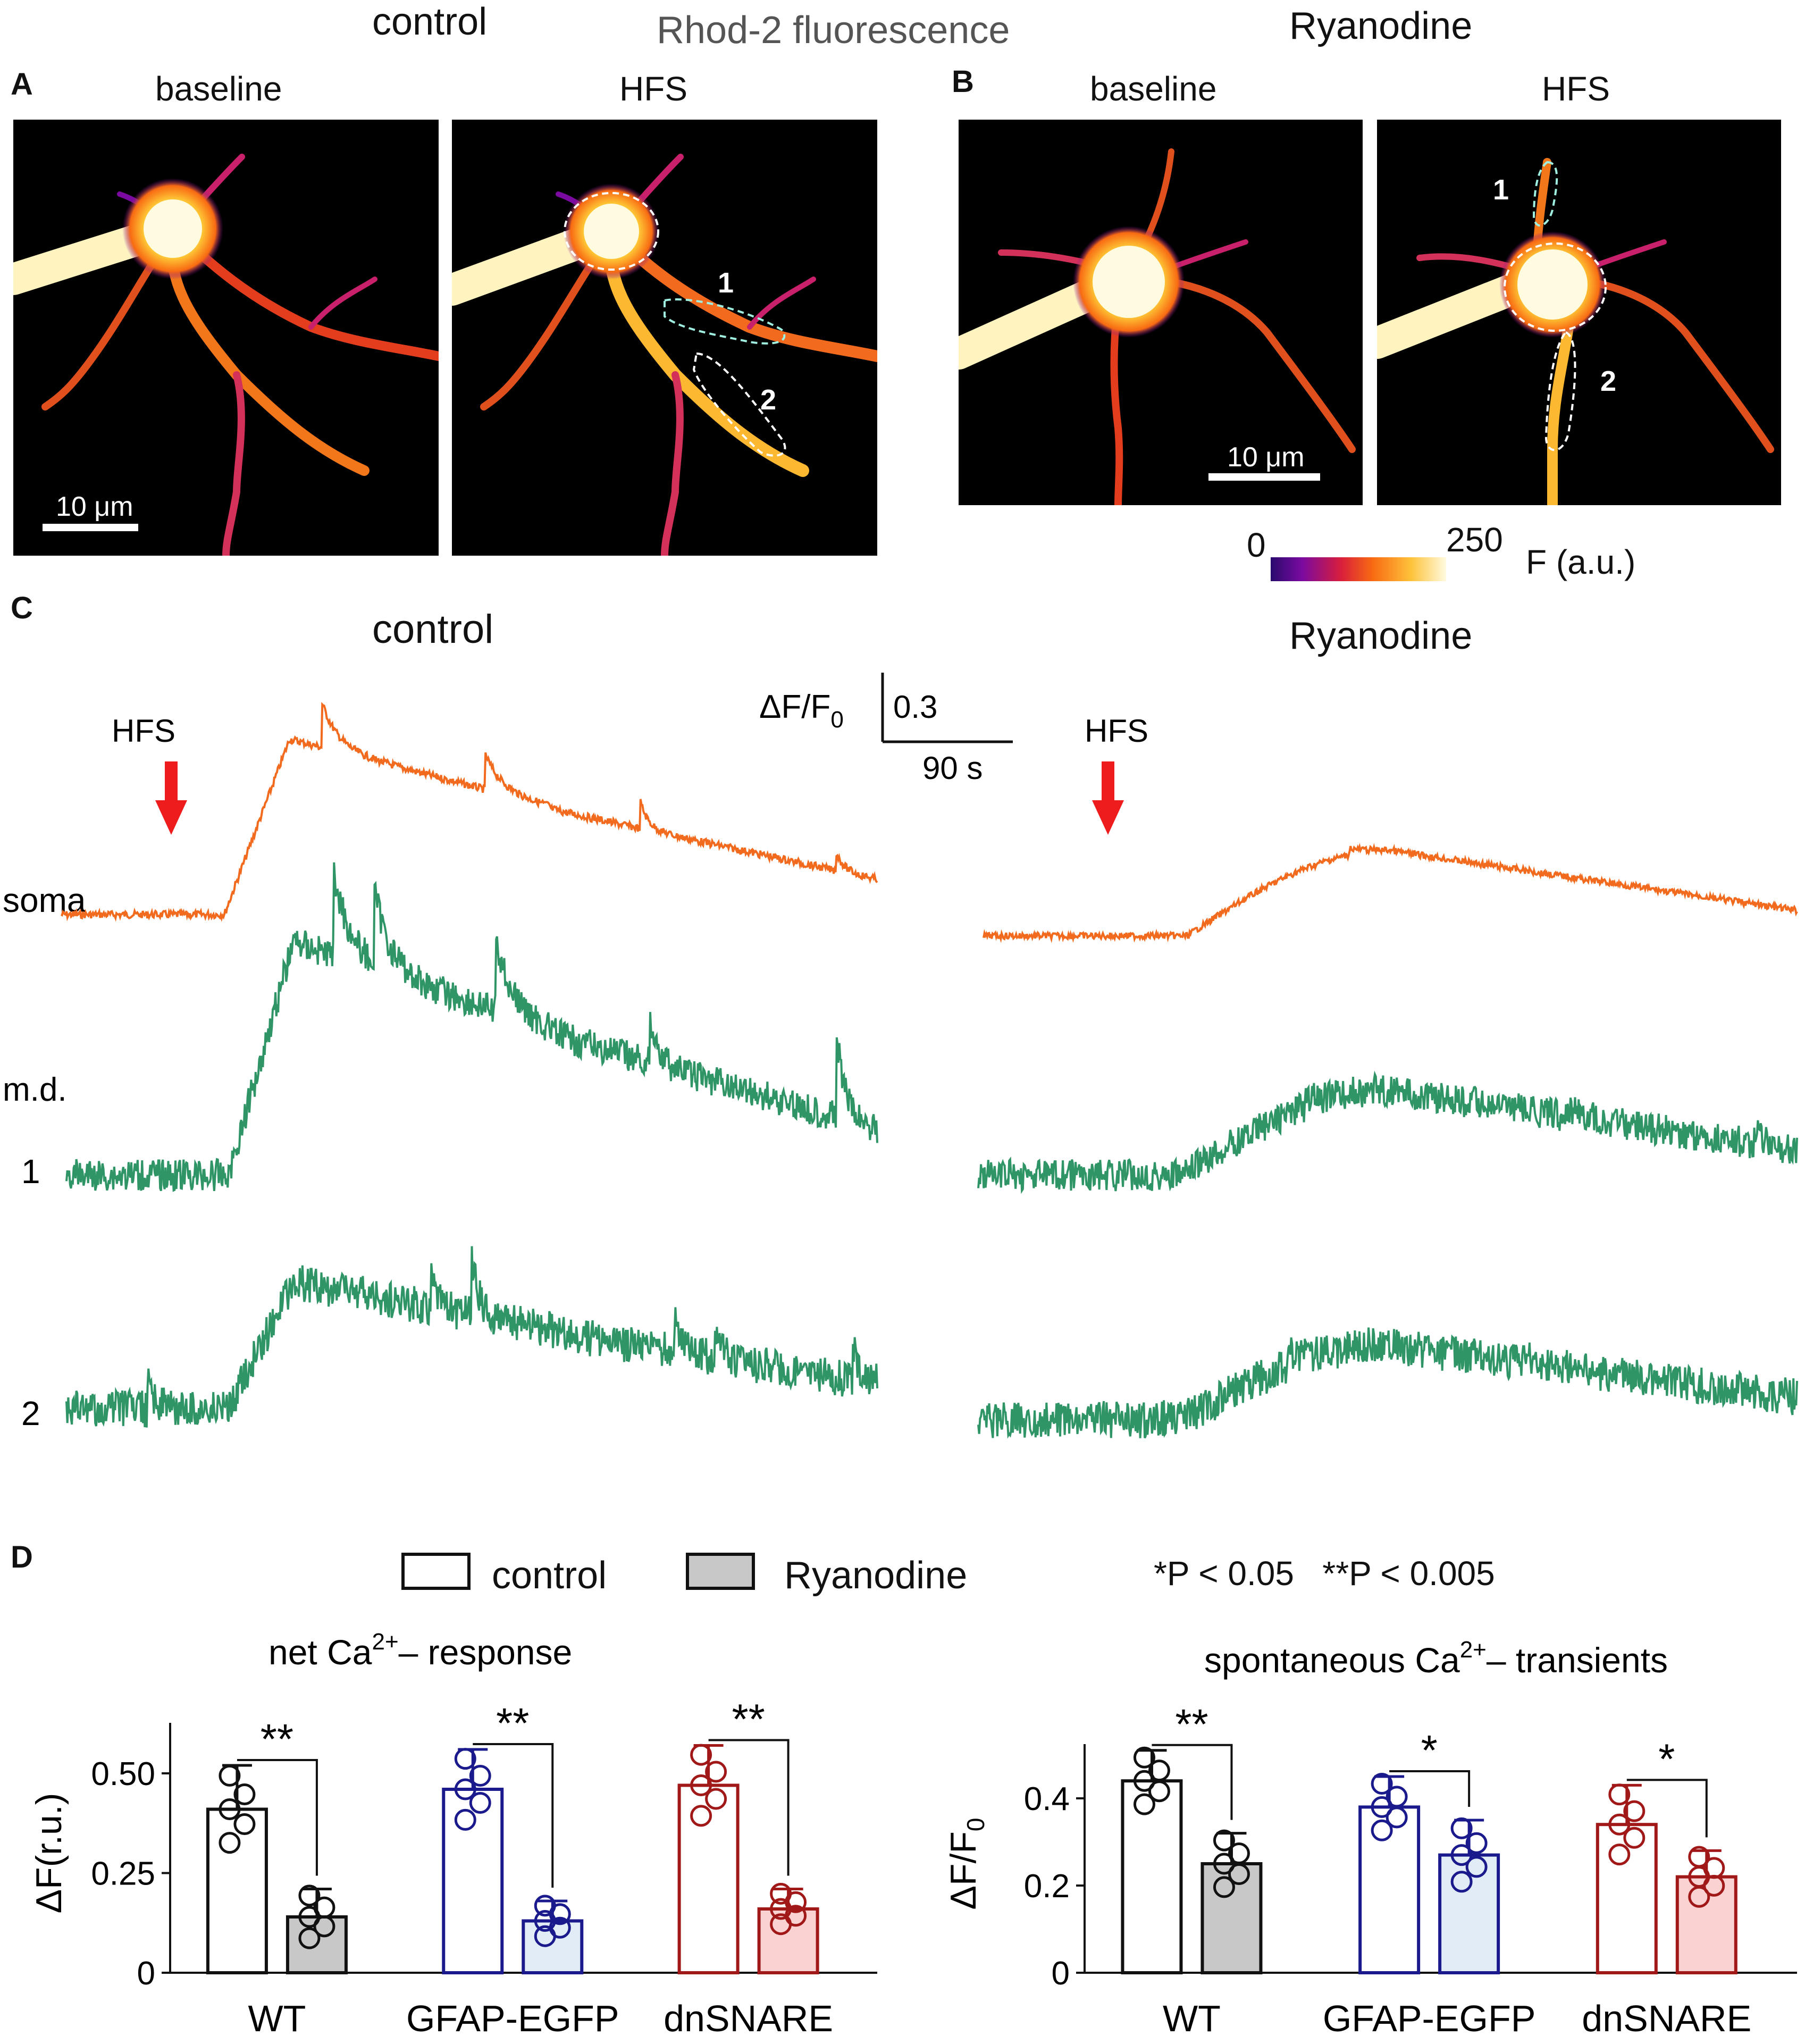 This screenshot has width=1805, height=2044. What do you see at coordinates (22, 1557) in the screenshot?
I see `panel-letter-d: D` at bounding box center [22, 1557].